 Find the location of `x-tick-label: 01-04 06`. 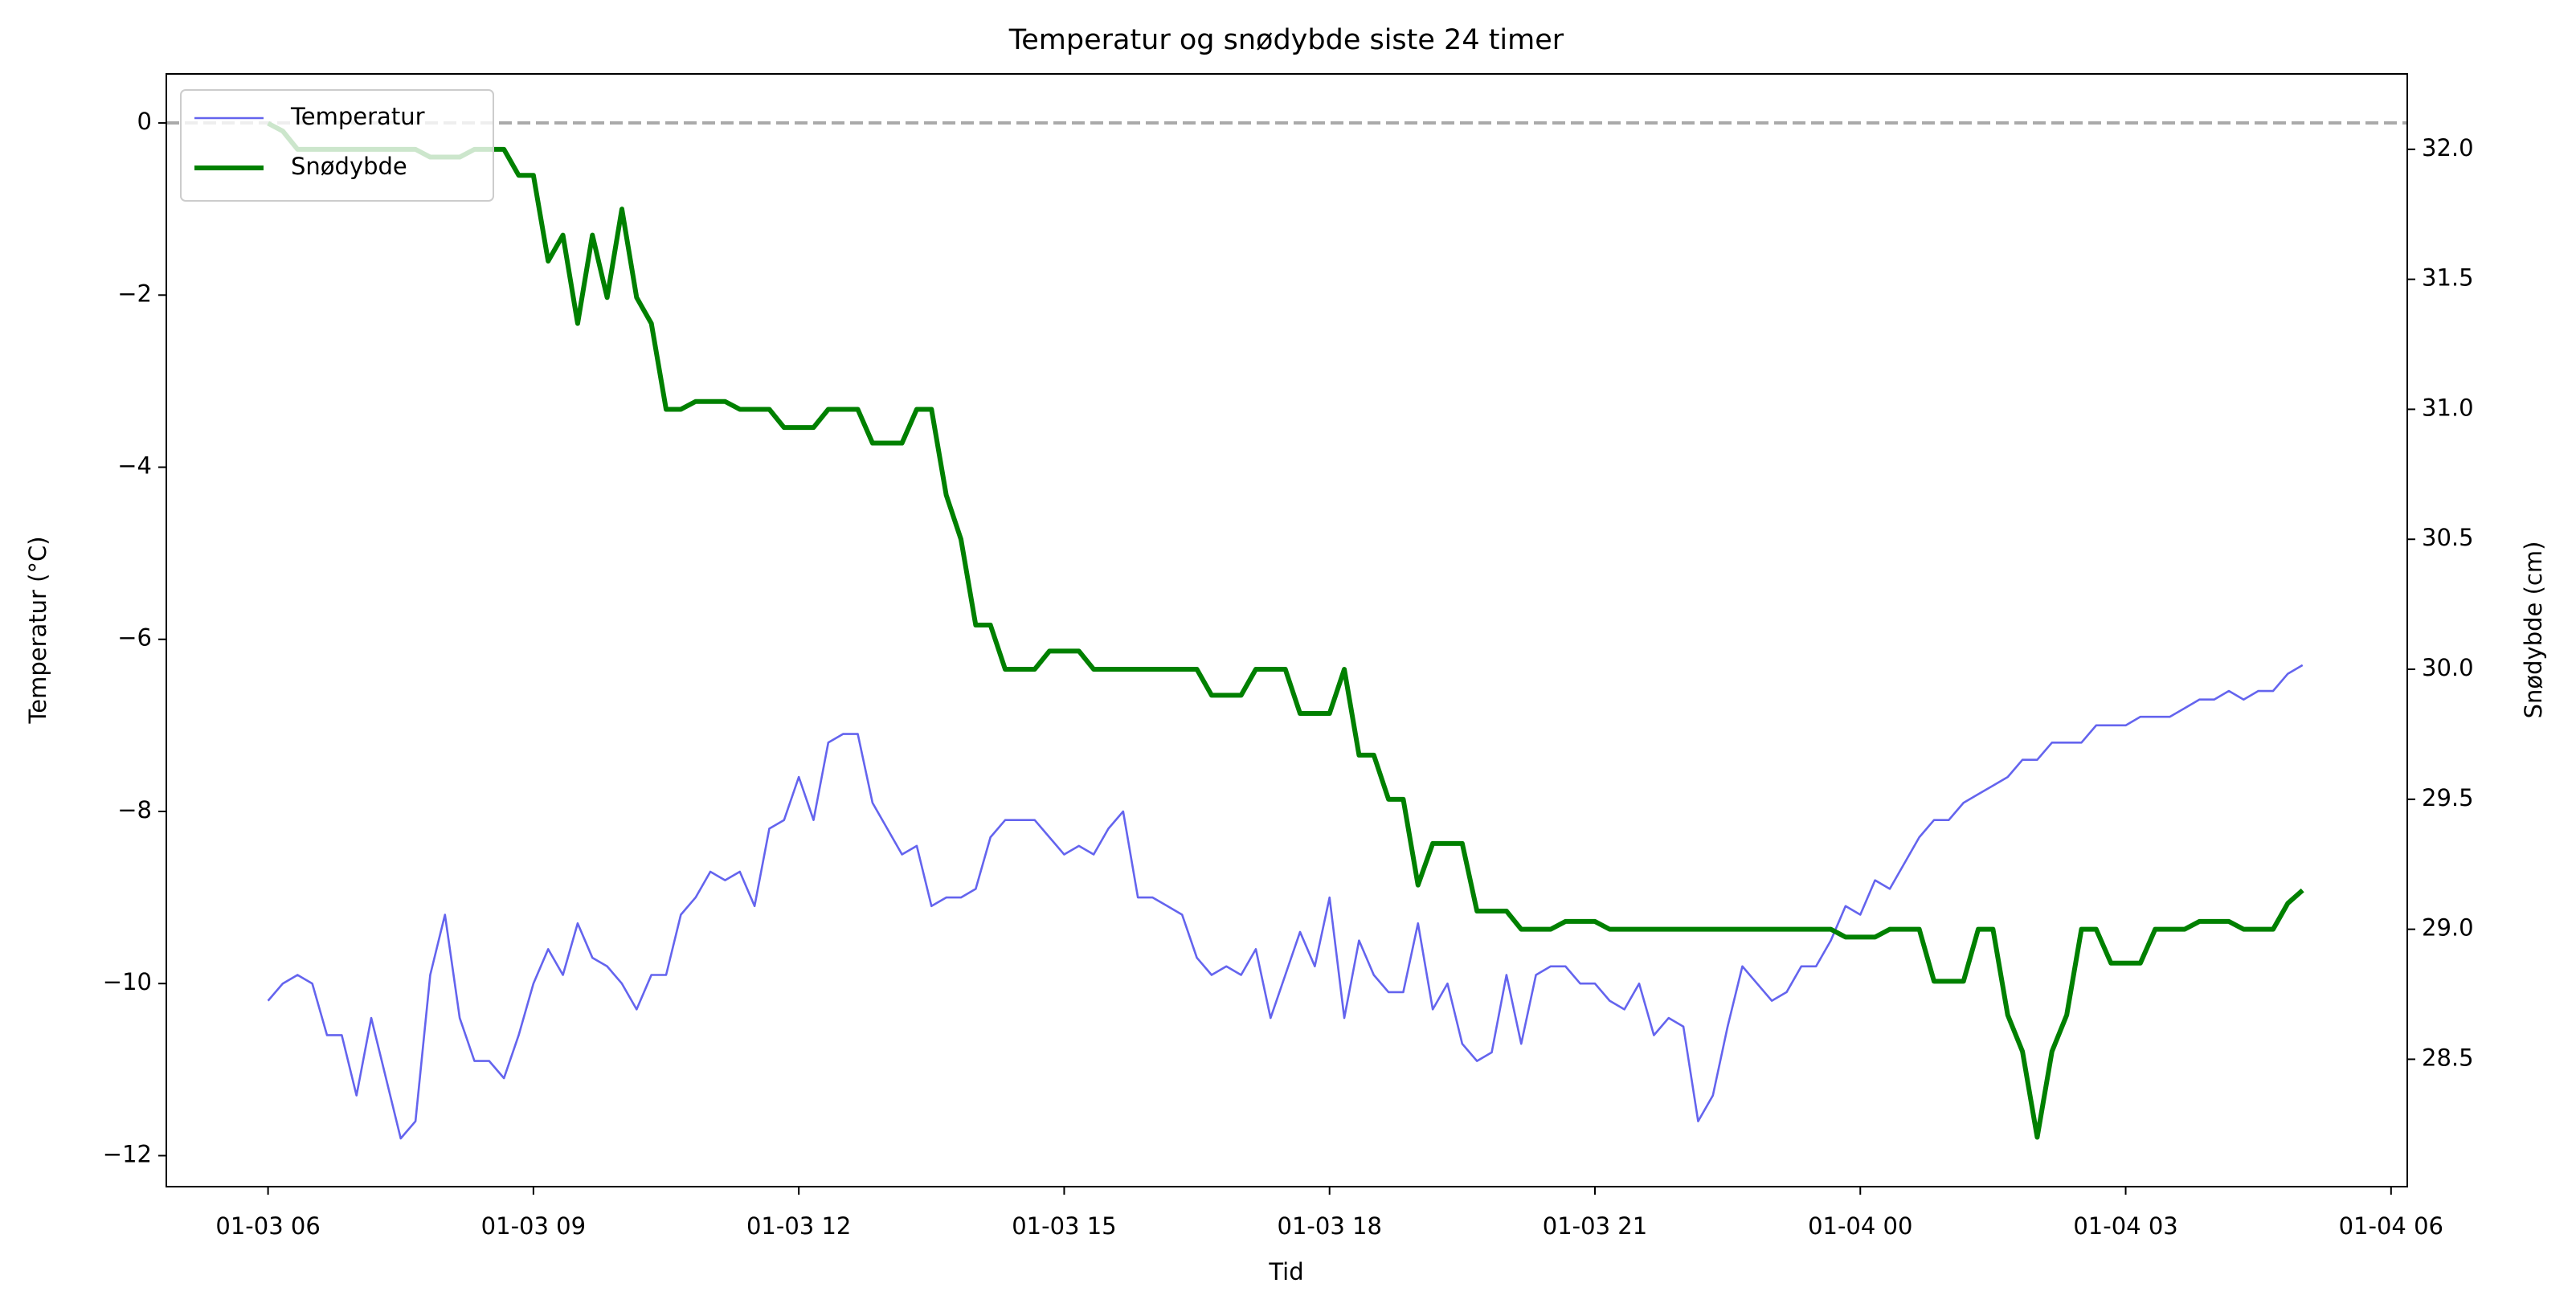

x-tick-label: 01-04 06 is located at coordinates (2391, 1226).